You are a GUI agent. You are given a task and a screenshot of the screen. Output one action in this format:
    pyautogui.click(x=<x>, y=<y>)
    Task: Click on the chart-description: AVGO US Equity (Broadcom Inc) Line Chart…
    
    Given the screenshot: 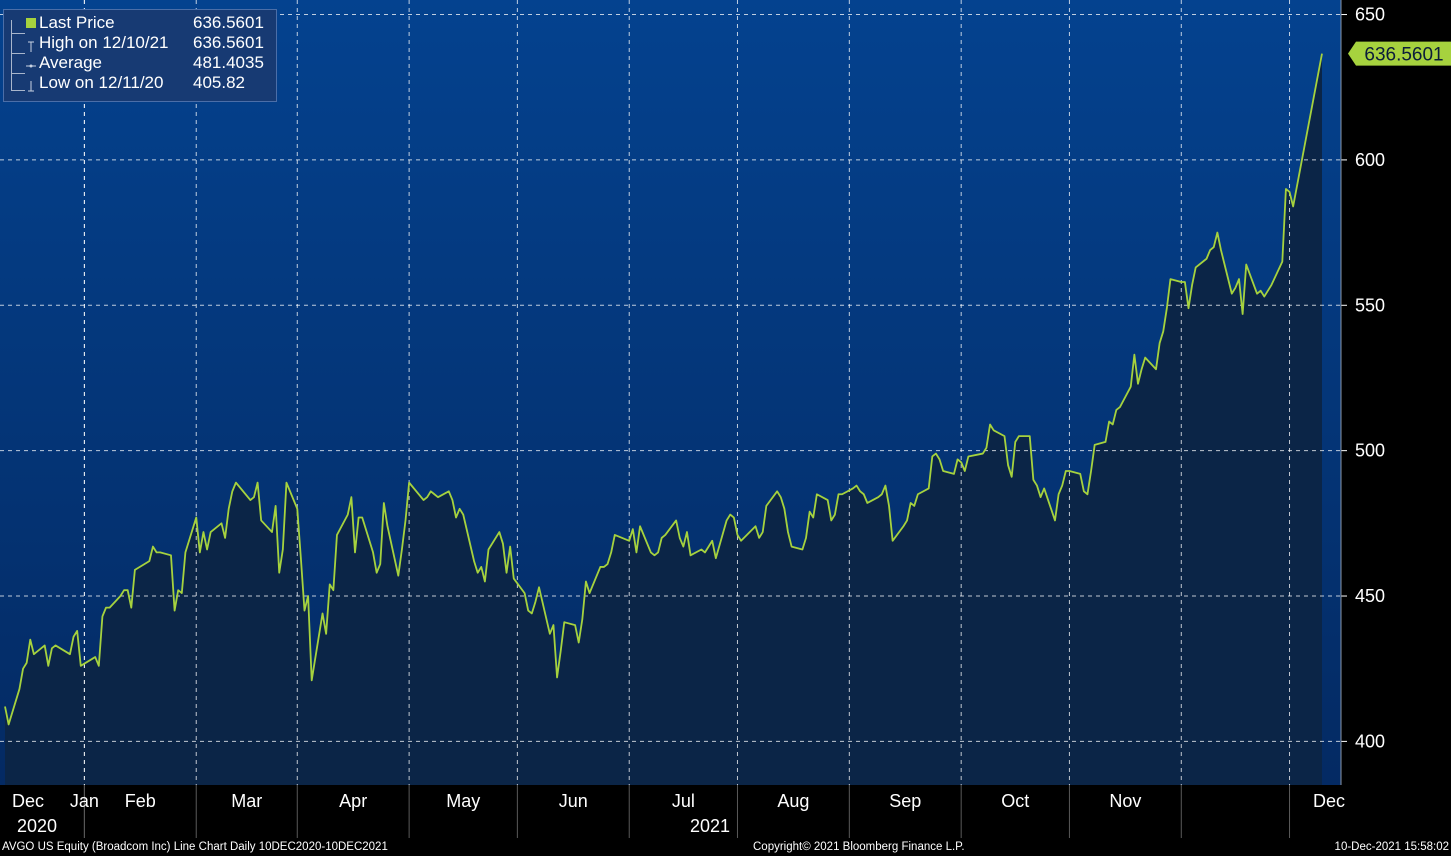 What is the action you would take?
    pyautogui.click(x=195, y=847)
    